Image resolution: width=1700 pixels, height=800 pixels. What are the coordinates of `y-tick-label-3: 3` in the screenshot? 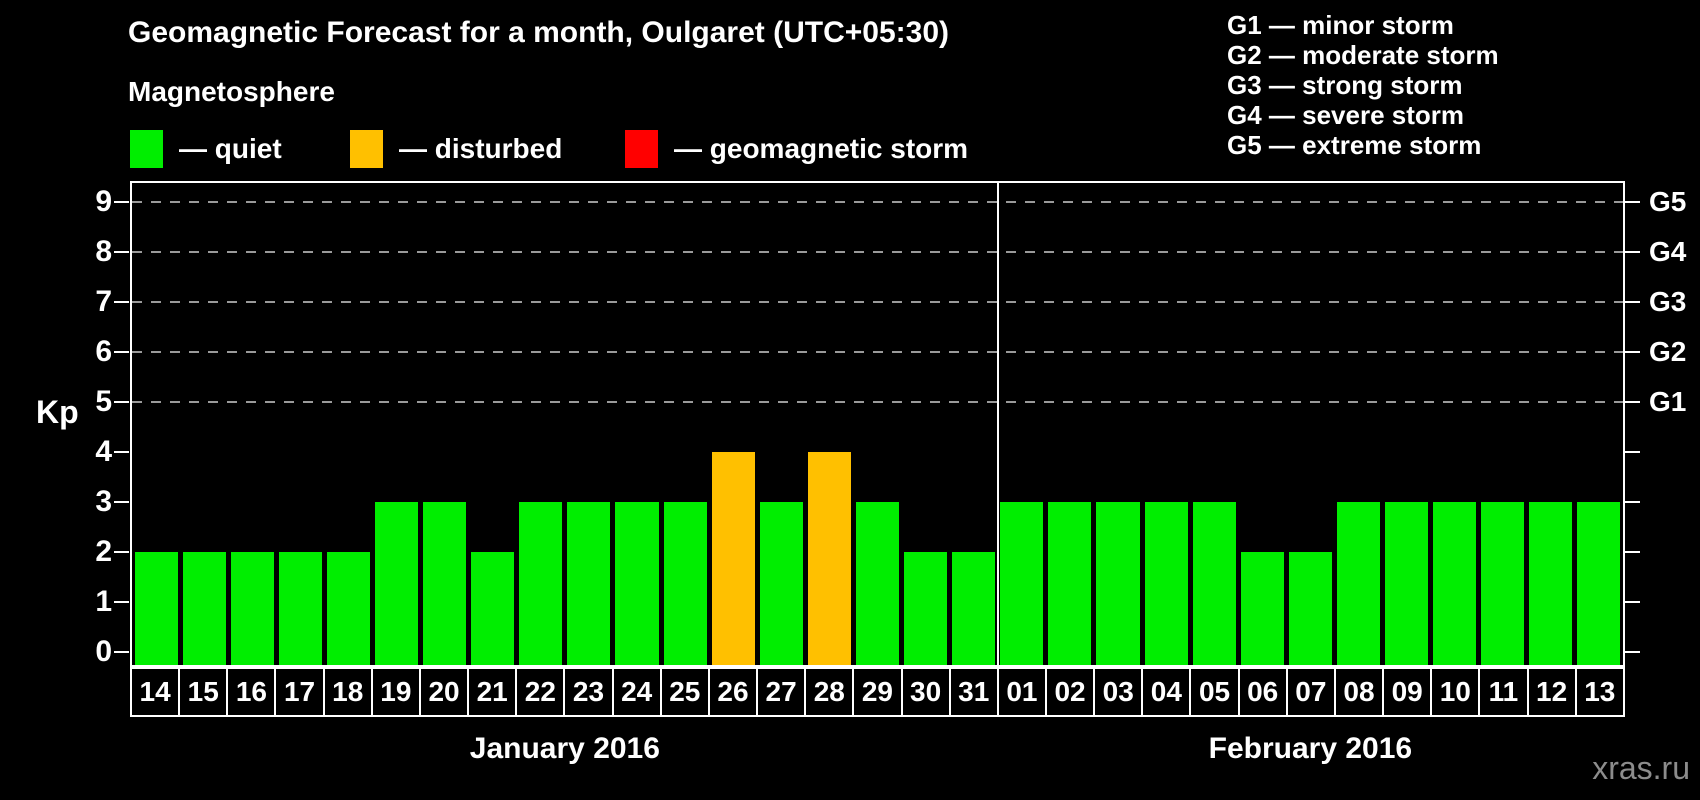 It's located at (103, 501).